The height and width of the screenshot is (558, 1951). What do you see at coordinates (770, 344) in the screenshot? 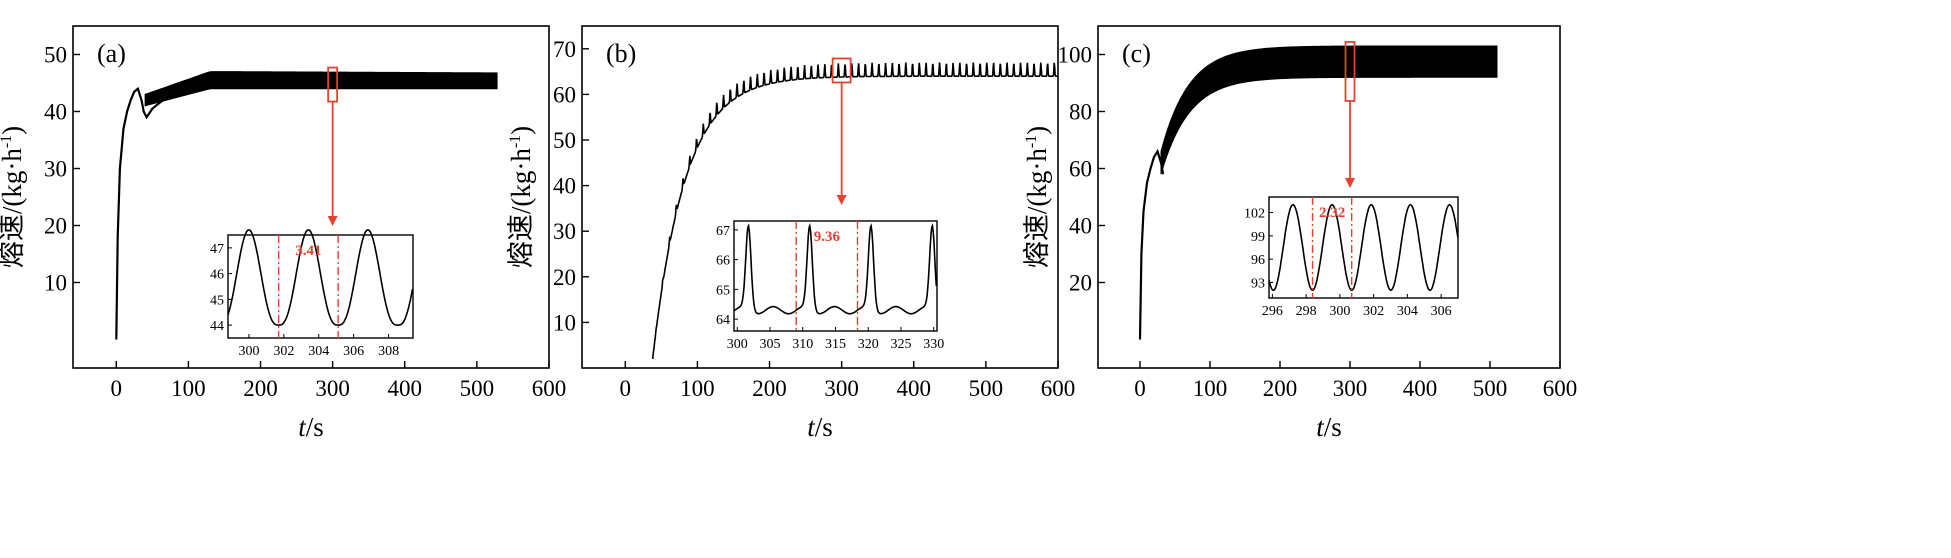
I see `inset-x-tick-label: 305` at bounding box center [770, 344].